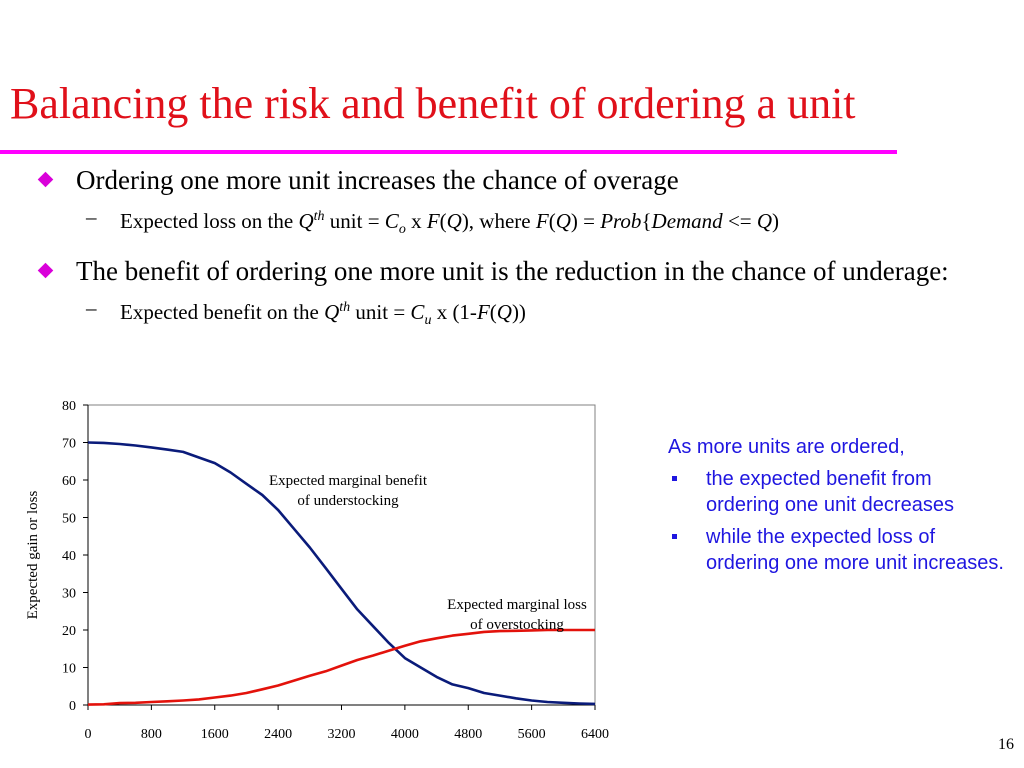 The width and height of the screenshot is (1024, 768). I want to click on benefit-curve-label: of understocking, so click(348, 501).